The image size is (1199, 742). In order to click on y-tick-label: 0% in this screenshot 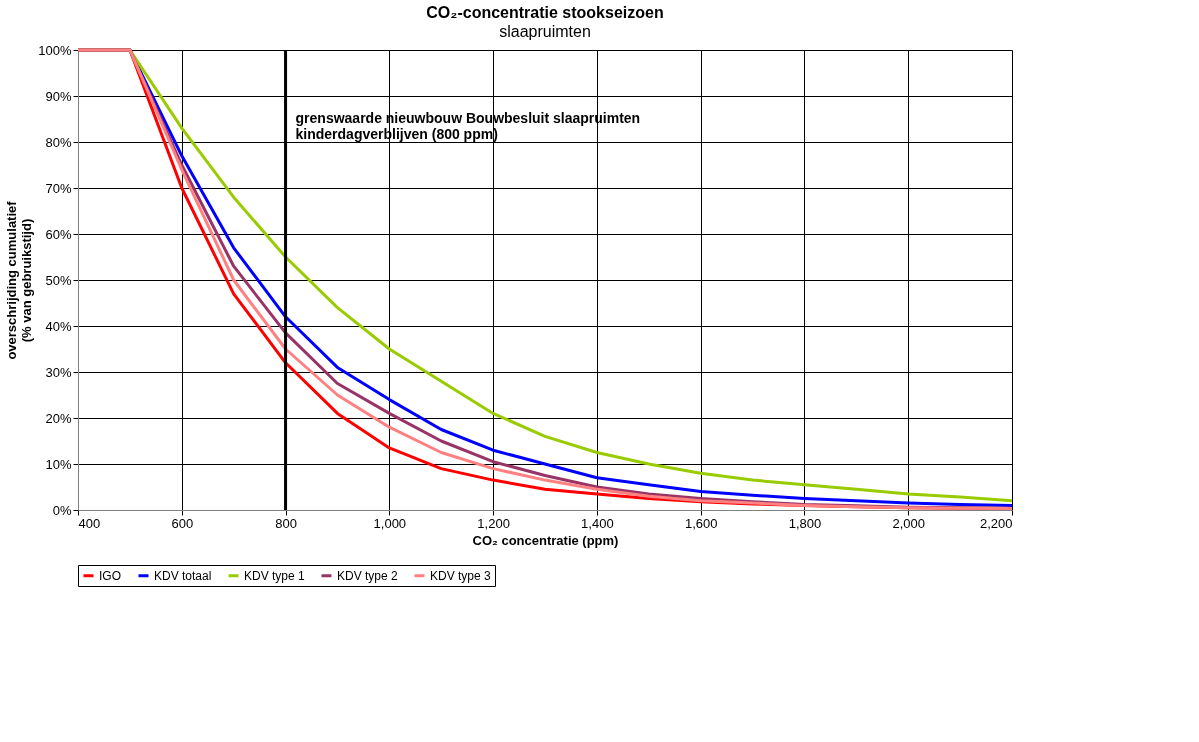, I will do `click(62, 510)`.